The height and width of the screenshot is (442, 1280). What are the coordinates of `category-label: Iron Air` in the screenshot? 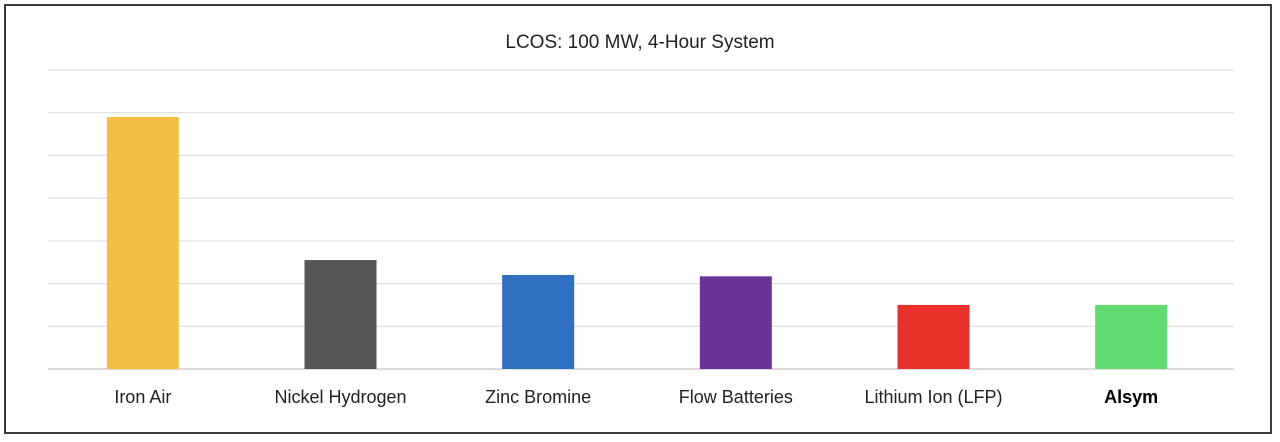 It's located at (142, 397).